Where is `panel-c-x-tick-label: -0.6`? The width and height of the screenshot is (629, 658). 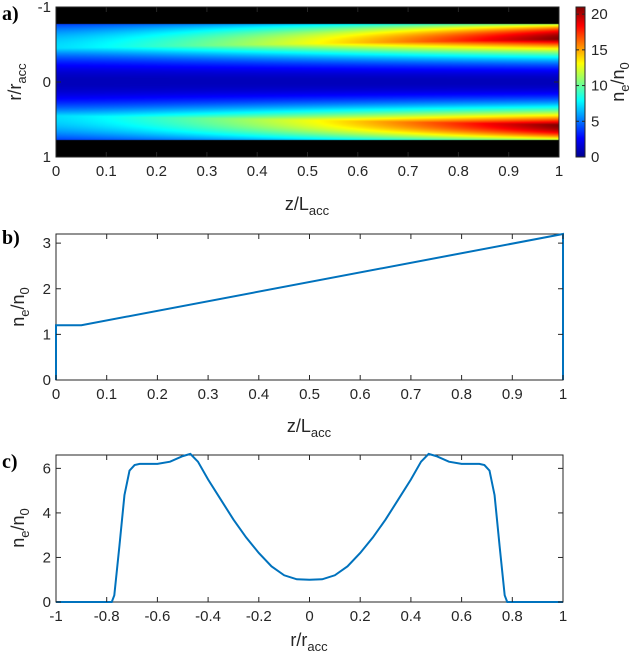
panel-c-x-tick-label: -0.6 is located at coordinates (157, 616).